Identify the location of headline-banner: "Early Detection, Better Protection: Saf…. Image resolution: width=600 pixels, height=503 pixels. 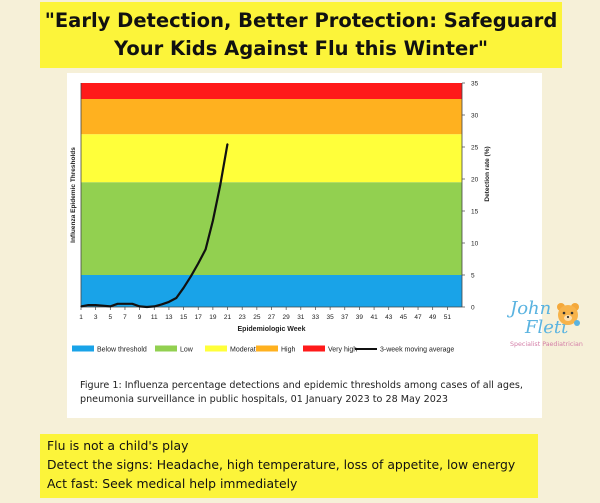
(301, 35).